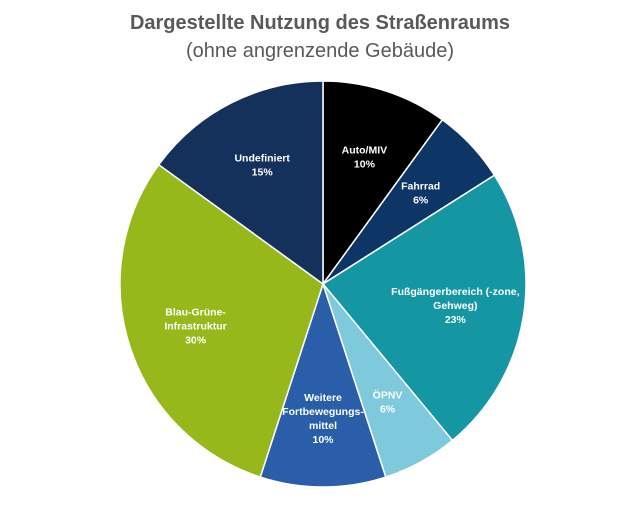  I want to click on chart-subtitle: (ohne angrenzende Gebäude), so click(320, 51).